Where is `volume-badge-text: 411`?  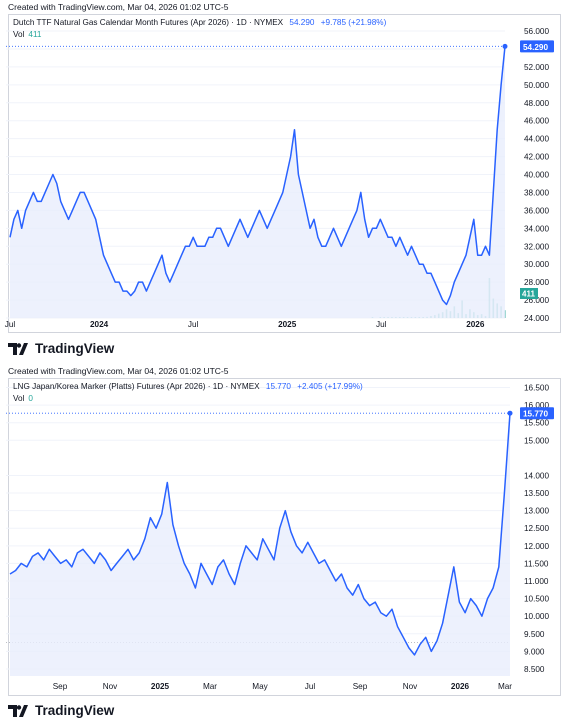 volume-badge-text: 411 is located at coordinates (528, 294).